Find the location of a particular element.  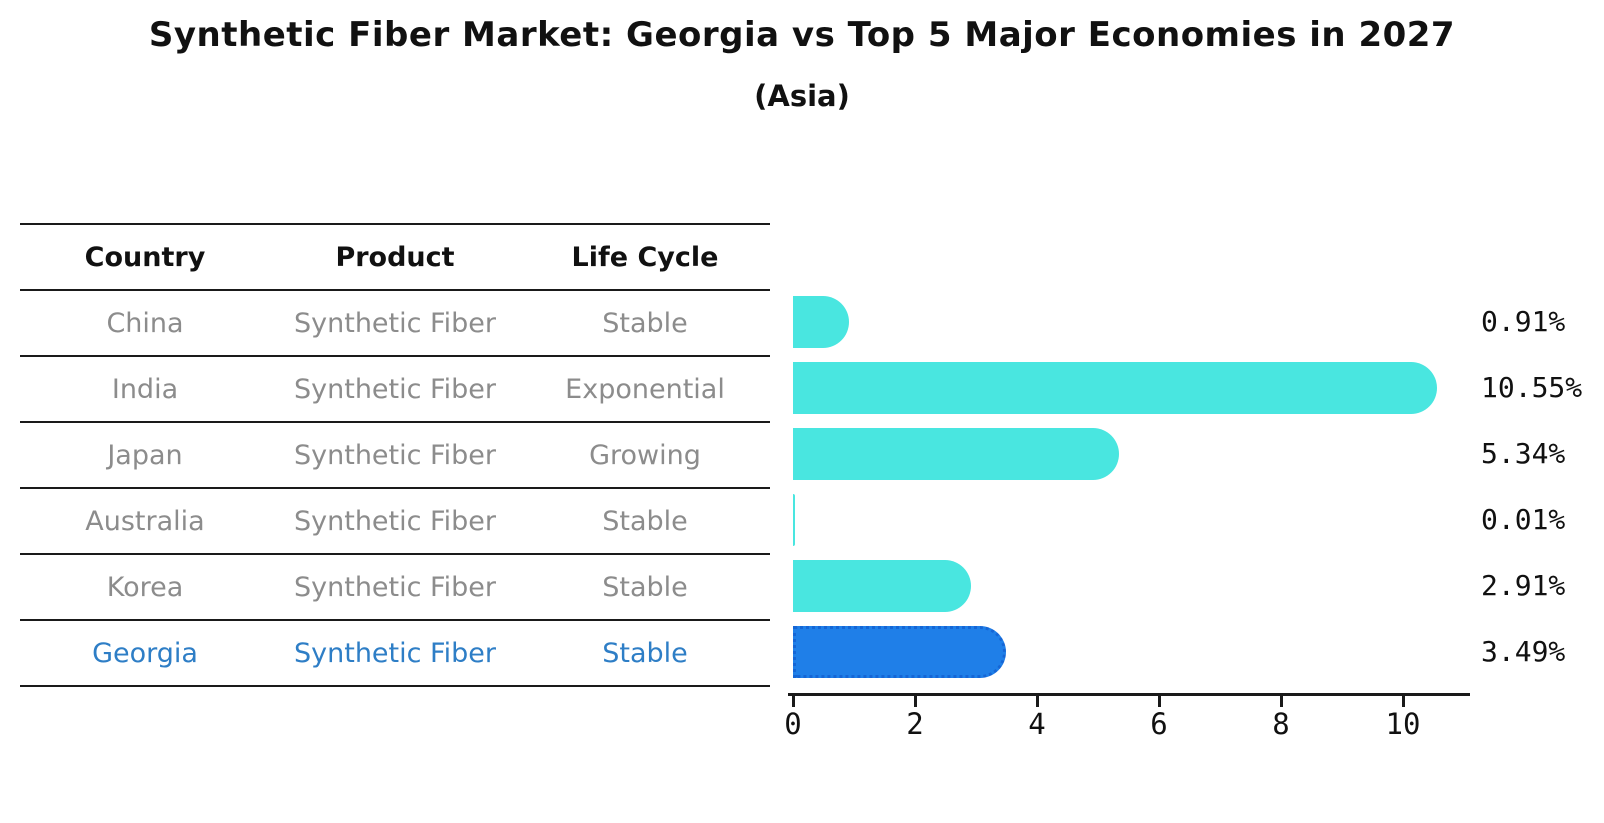

value-label-india: 10.55% is located at coordinates (1532, 387).